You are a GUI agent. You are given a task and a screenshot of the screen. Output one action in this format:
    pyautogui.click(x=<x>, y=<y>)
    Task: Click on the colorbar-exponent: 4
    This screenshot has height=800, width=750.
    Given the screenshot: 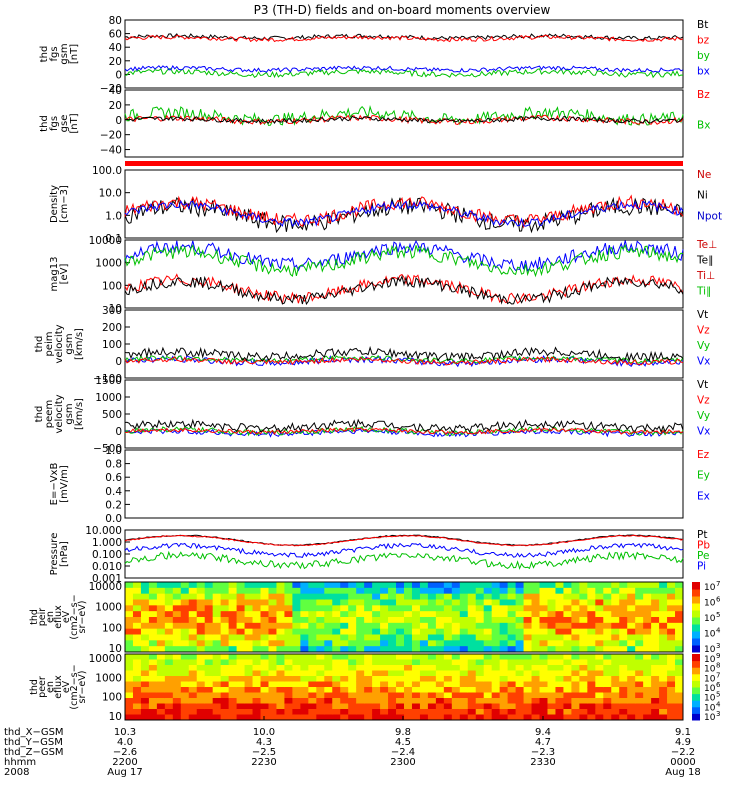 What is the action you would take?
    pyautogui.click(x=718, y=631)
    